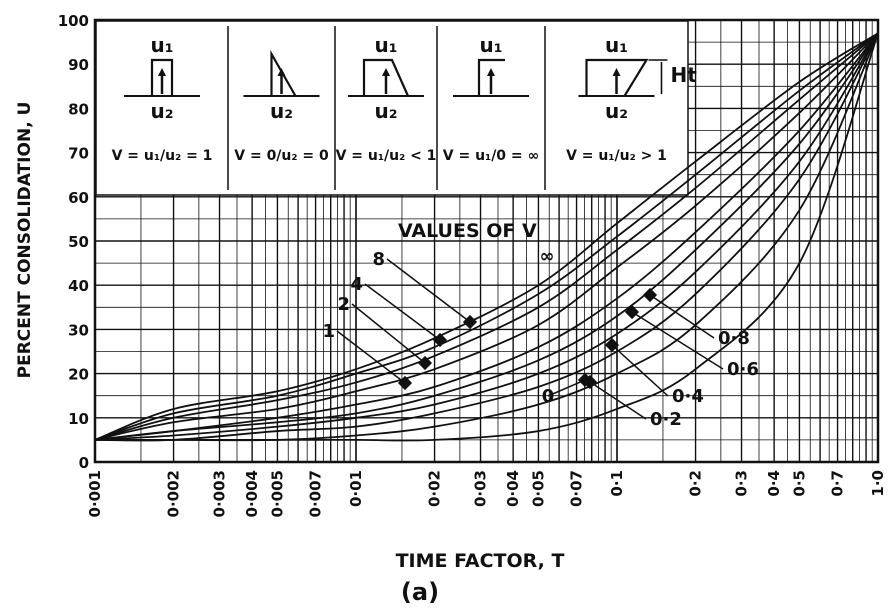  Describe the element at coordinates (435, 488) in the screenshot. I see `x-tick-label: 0·02` at that location.